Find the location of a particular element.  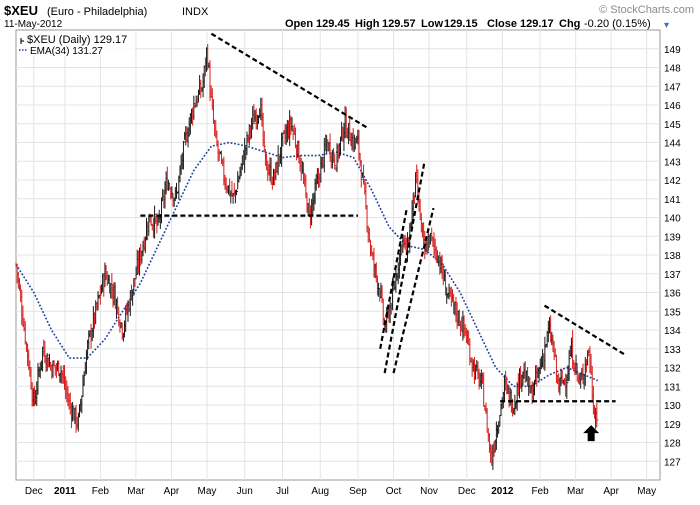

legend-price-label: $XEU (Daily) 129.17 is located at coordinates (77, 40).